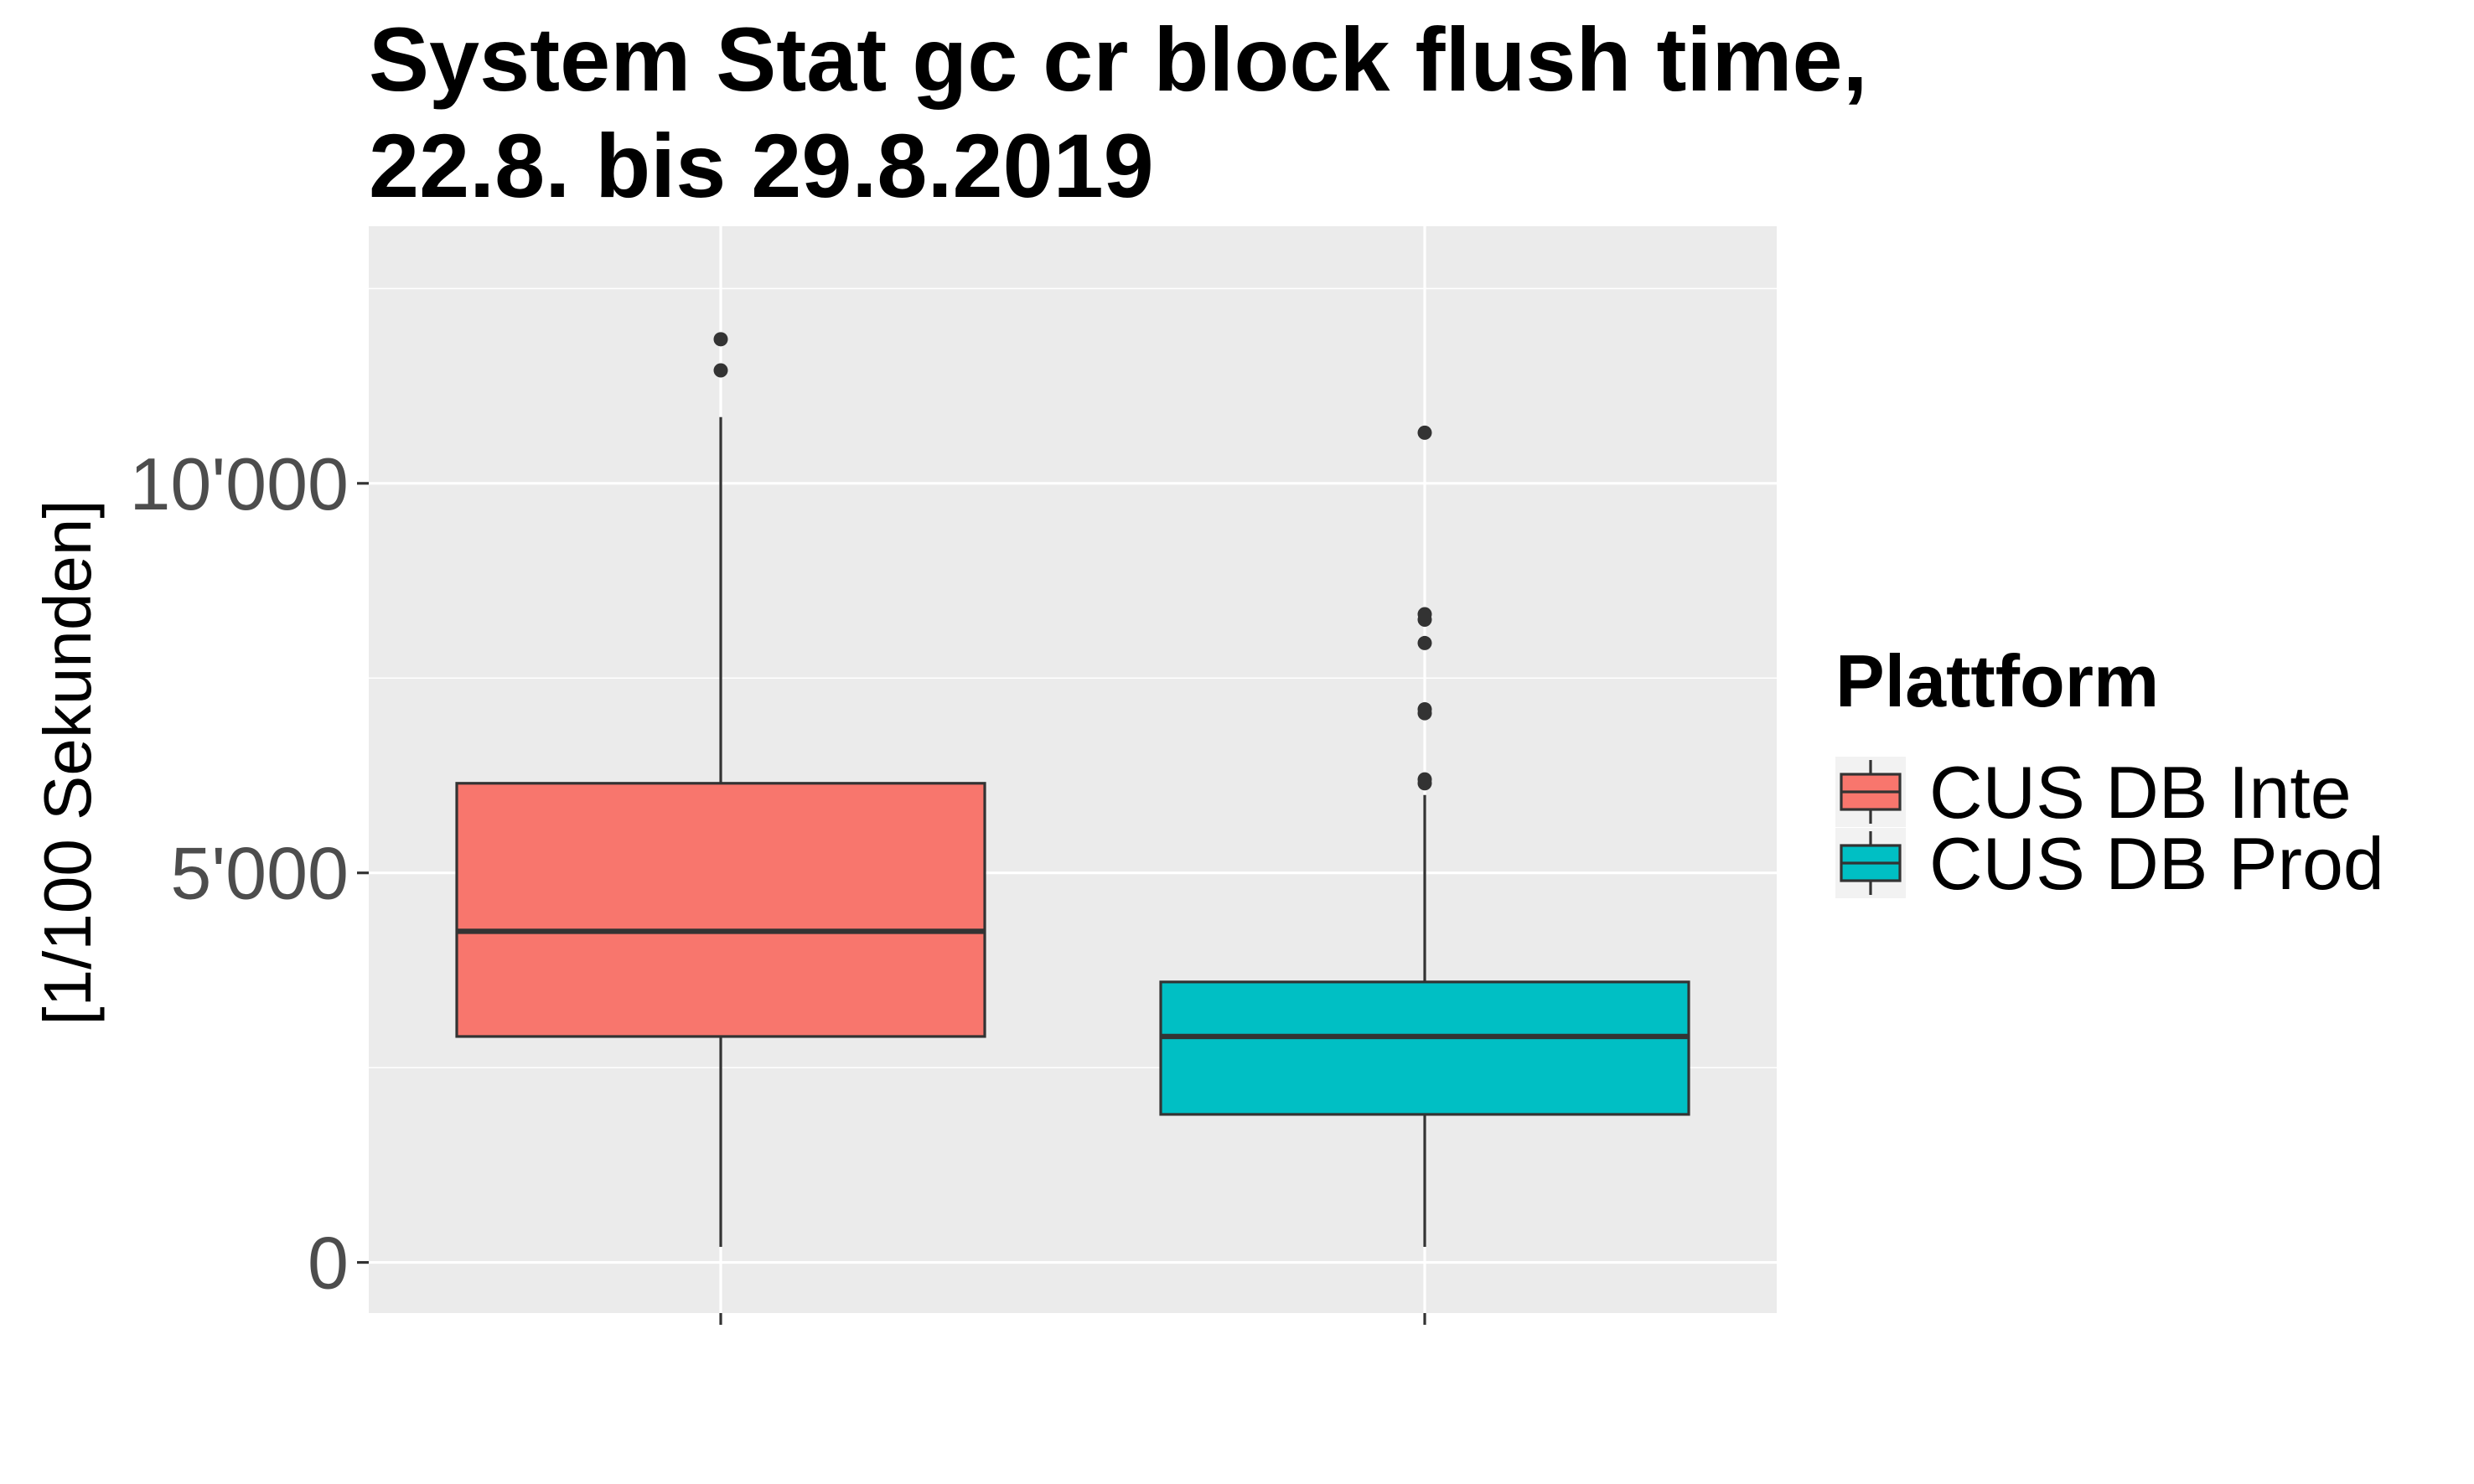  I want to click on y-tick-label: 0, so click(329, 1264).